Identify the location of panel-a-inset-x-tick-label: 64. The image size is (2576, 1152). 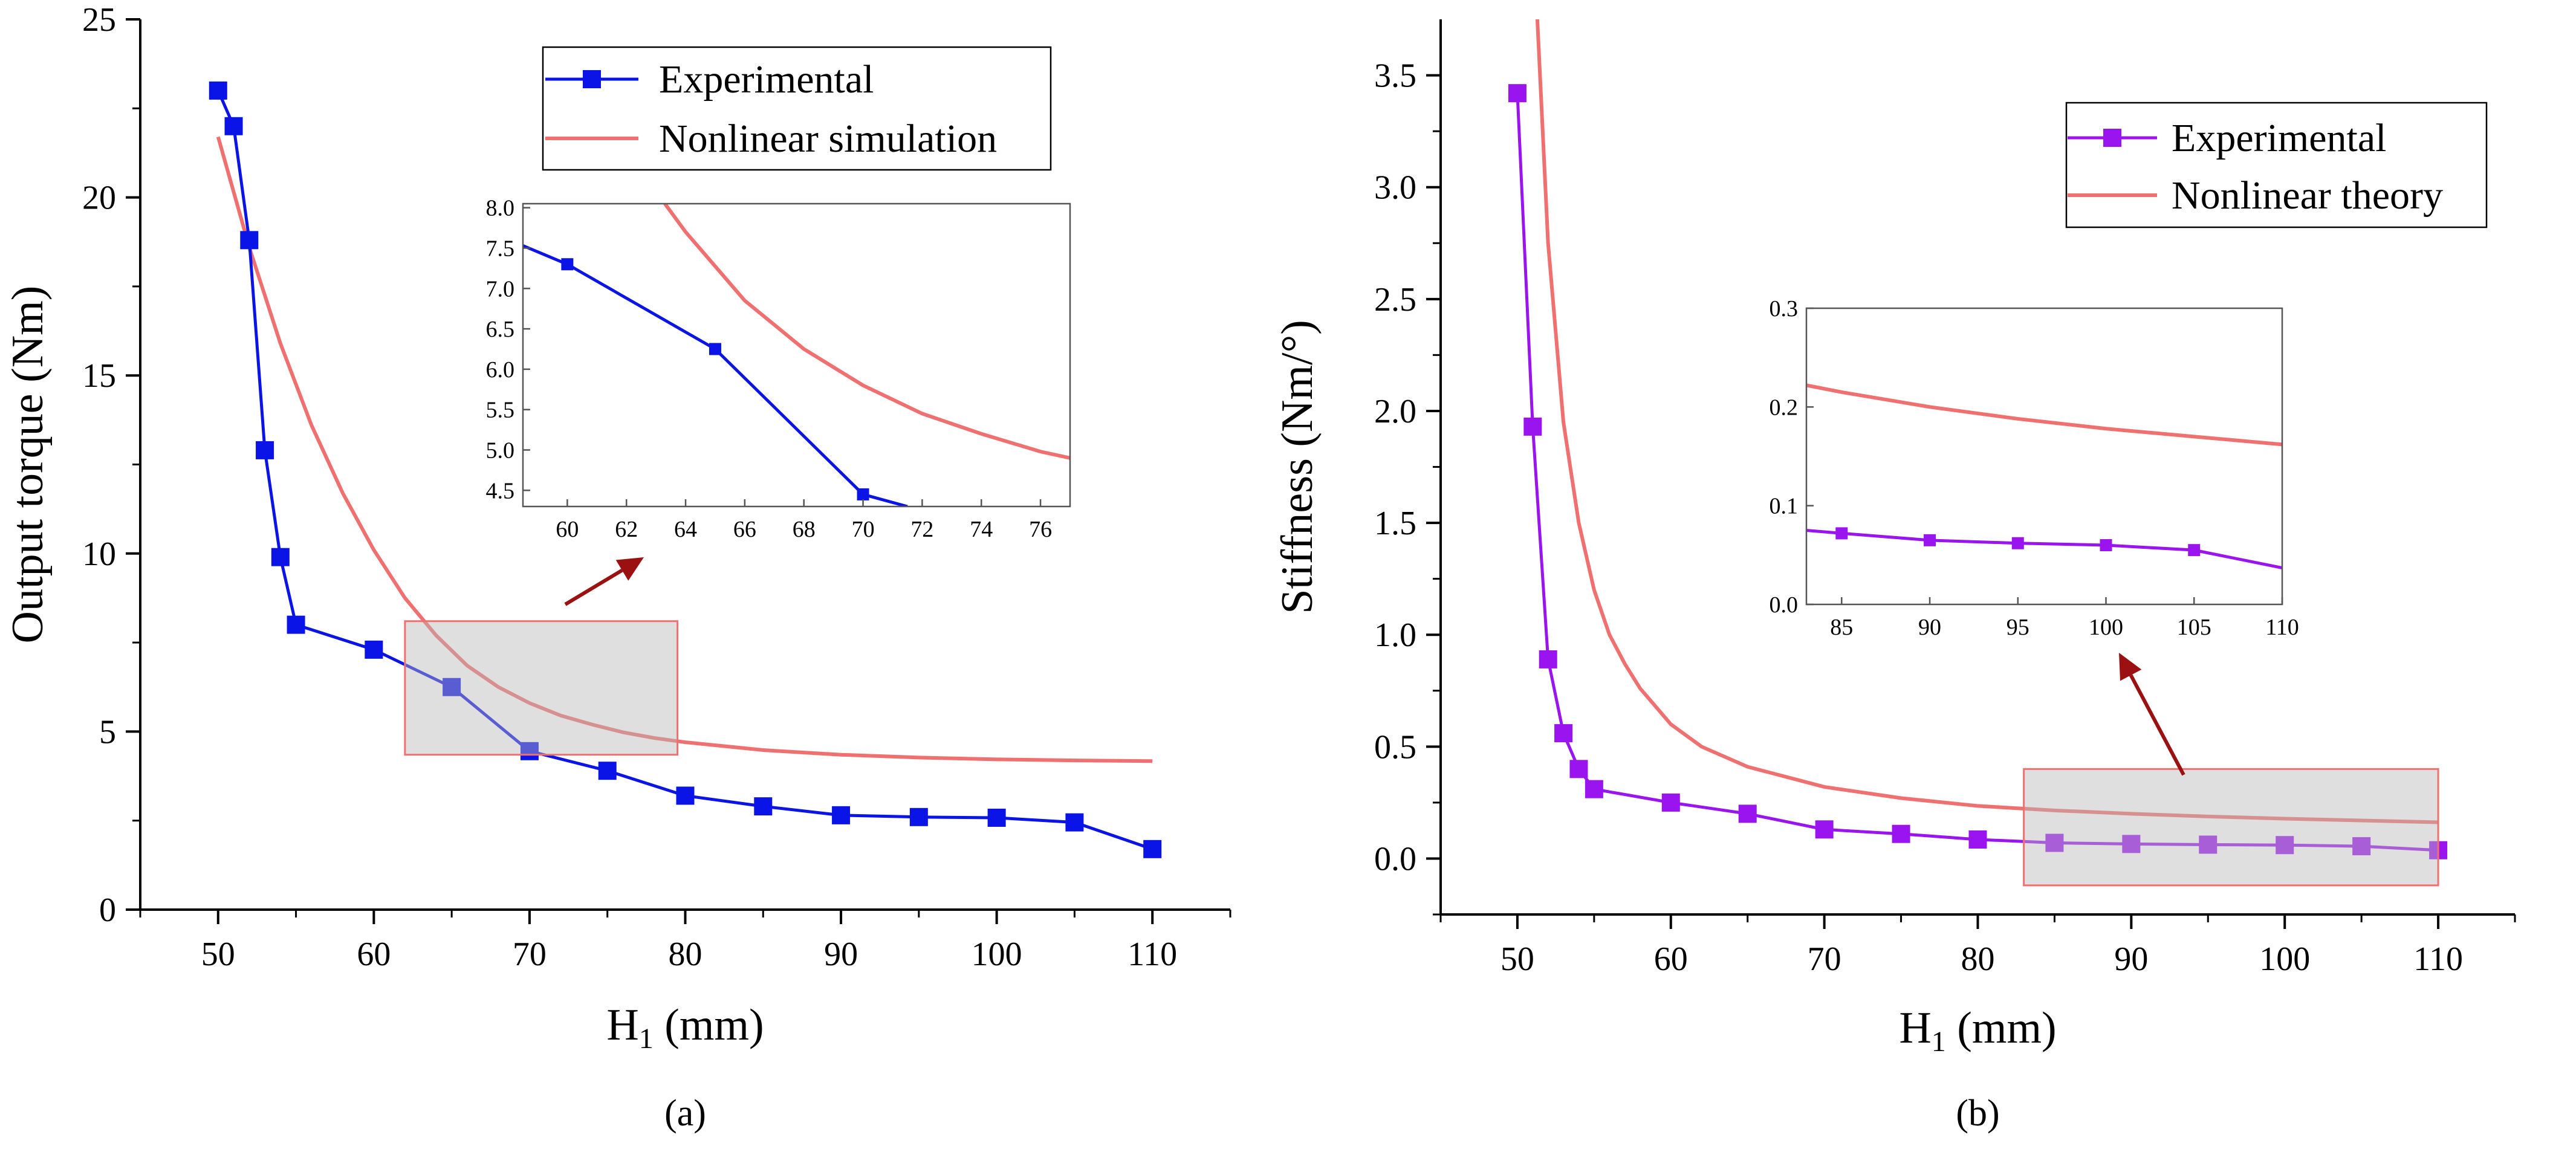
(686, 529).